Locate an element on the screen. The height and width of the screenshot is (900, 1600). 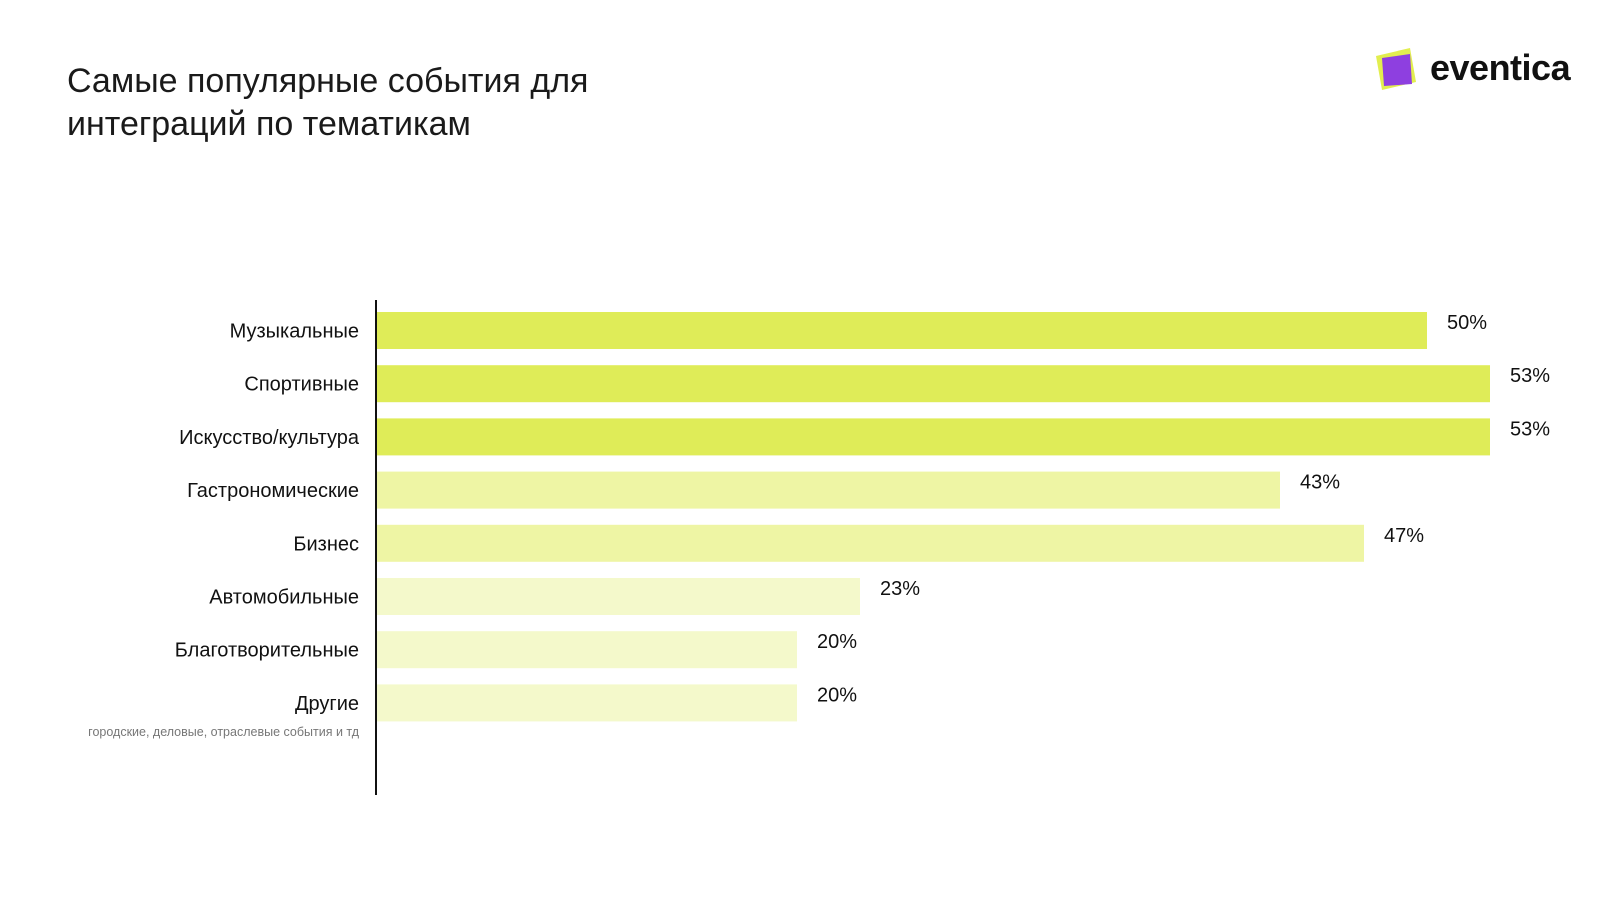
title-line-1: Самые популярные события для is located at coordinates (328, 81).